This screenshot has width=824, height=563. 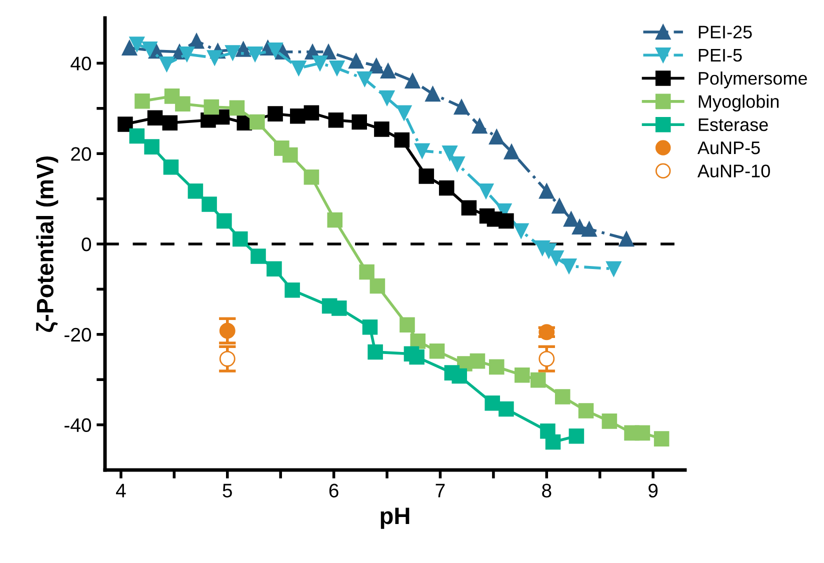 I want to click on legend-label: PEI-5, so click(x=720, y=55).